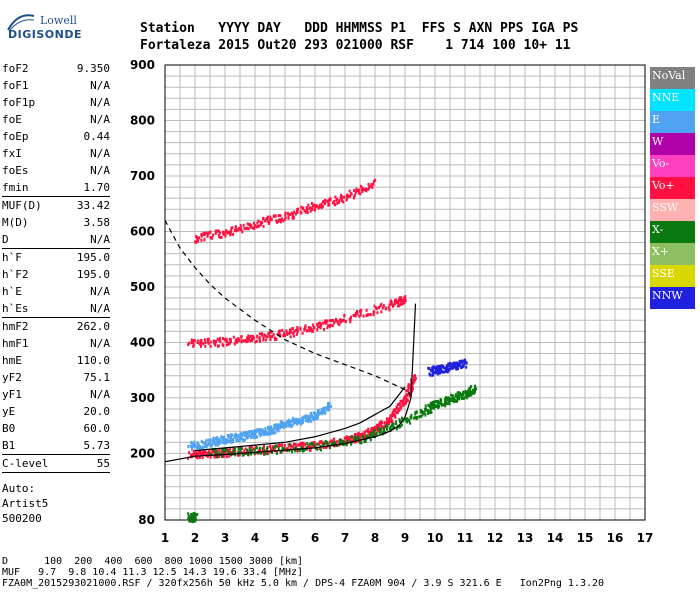 This screenshot has height=600, width=700. I want to click on legend-item: SSE, so click(672, 276).